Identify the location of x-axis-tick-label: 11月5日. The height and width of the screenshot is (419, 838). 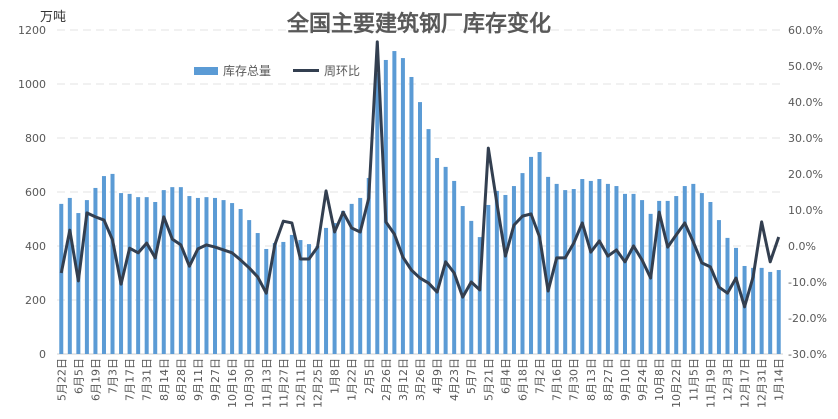
(693, 379).